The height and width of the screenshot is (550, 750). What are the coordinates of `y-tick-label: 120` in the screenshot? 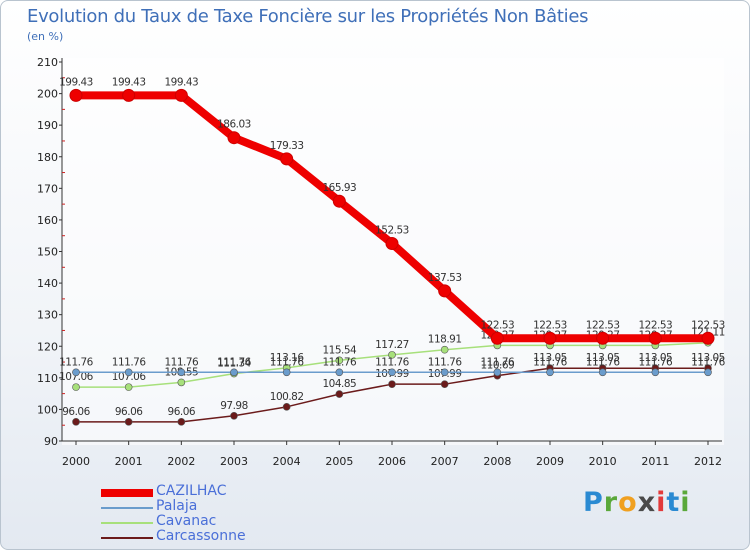 It's located at (47, 346).